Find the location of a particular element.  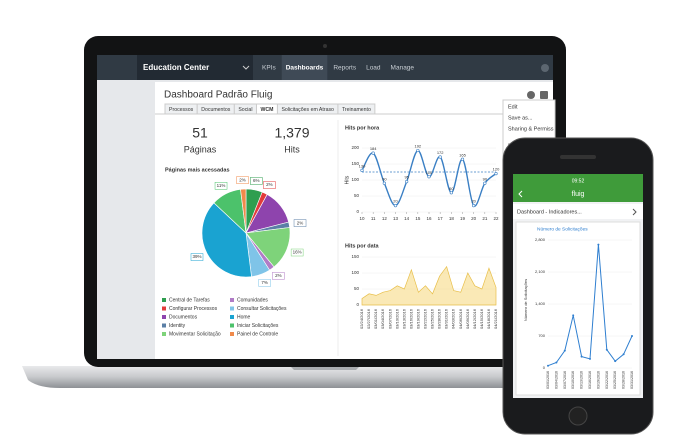

menu-item: Sharing & Permiss is located at coordinates (531, 129).